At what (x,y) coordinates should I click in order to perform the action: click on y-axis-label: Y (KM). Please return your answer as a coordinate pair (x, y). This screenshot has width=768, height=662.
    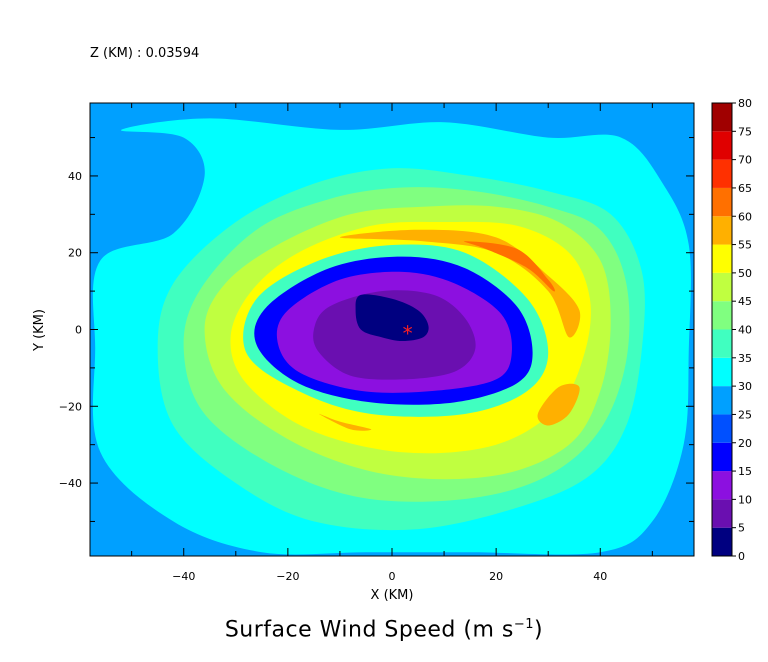
    Looking at the image, I should click on (39, 330).